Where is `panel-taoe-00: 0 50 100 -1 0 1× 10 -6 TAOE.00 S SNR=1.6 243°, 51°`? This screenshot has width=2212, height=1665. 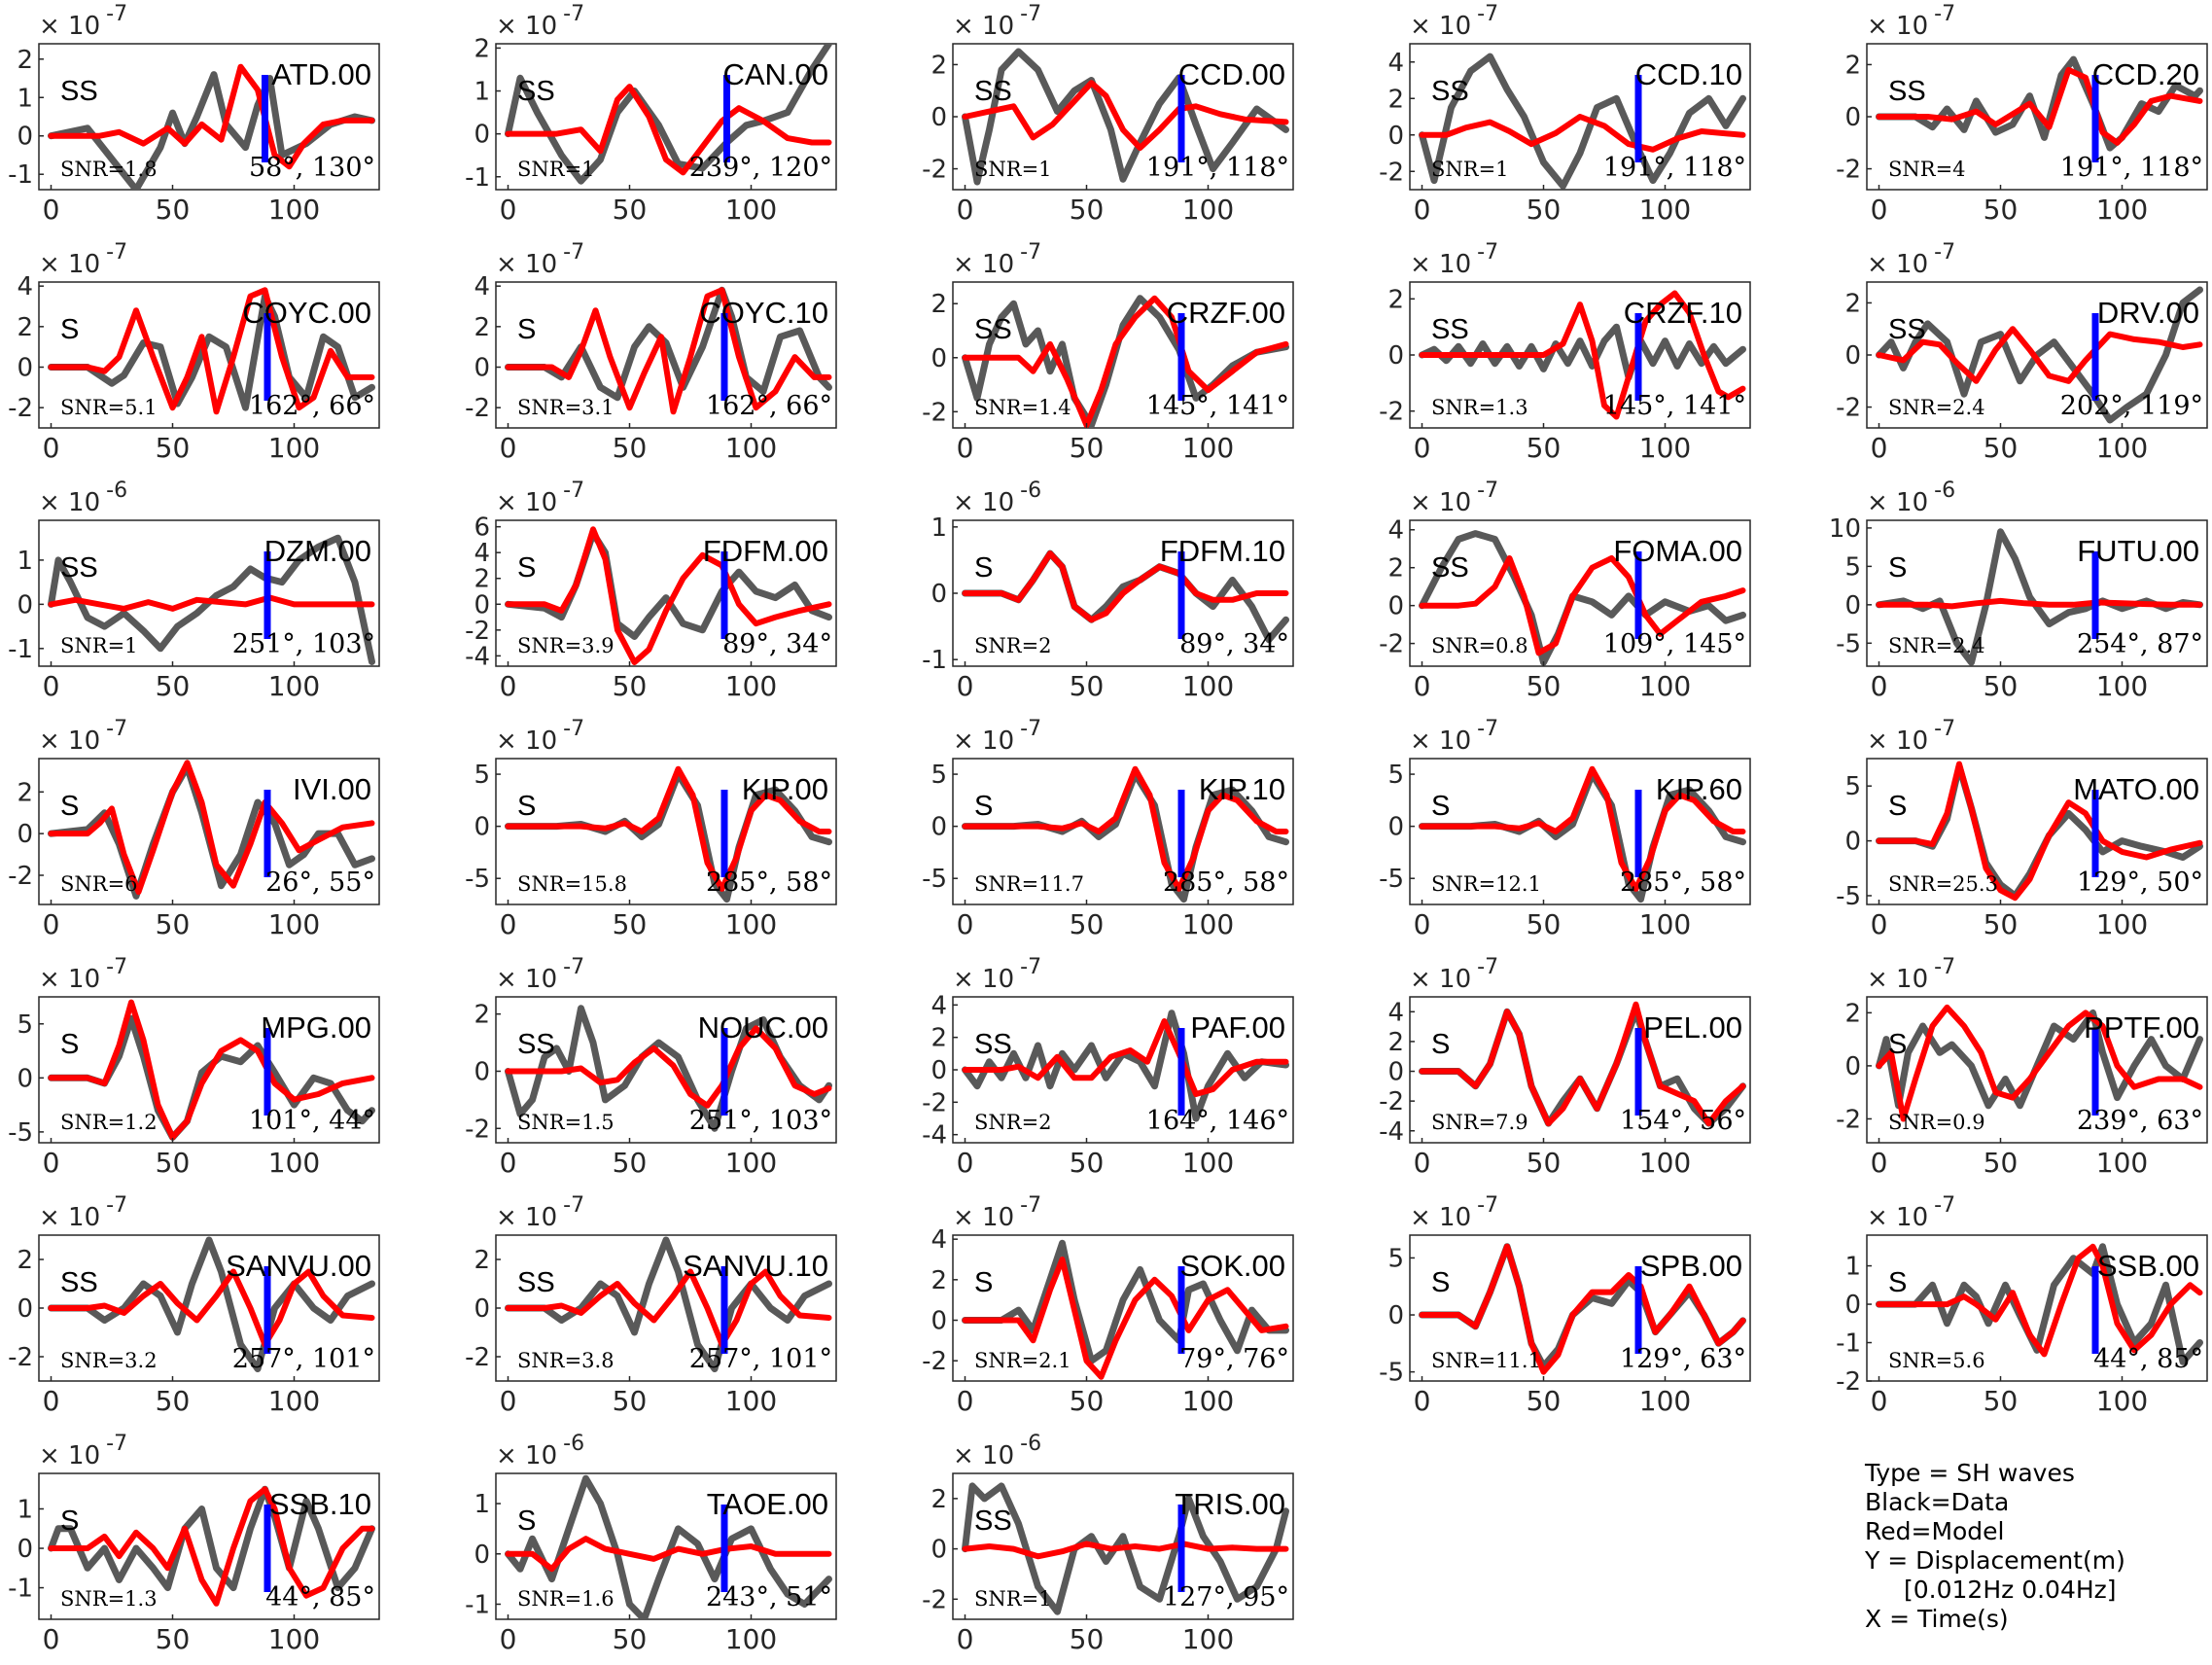 panel-taoe-00: 0 50 100 -1 0 1× 10 -6 TAOE.00 S SNR=1.6 243°, 51° is located at coordinates (651, 1543).